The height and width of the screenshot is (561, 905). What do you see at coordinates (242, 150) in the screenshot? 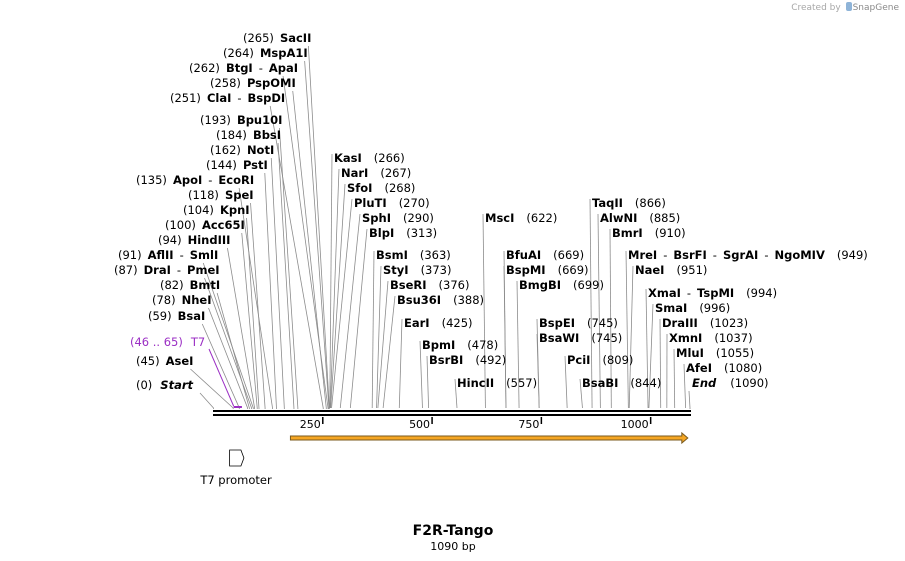
I see `site-label-noti: (162) NotI` at bounding box center [242, 150].